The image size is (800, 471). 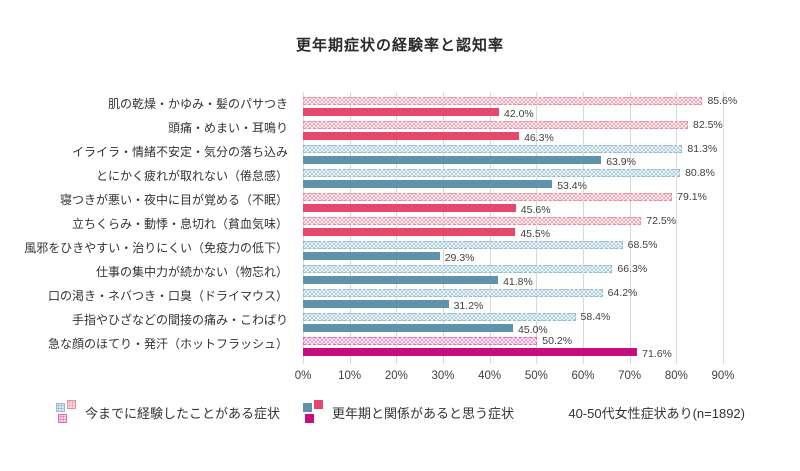 I want to click on x-tick-label: 80%, so click(x=676, y=376).